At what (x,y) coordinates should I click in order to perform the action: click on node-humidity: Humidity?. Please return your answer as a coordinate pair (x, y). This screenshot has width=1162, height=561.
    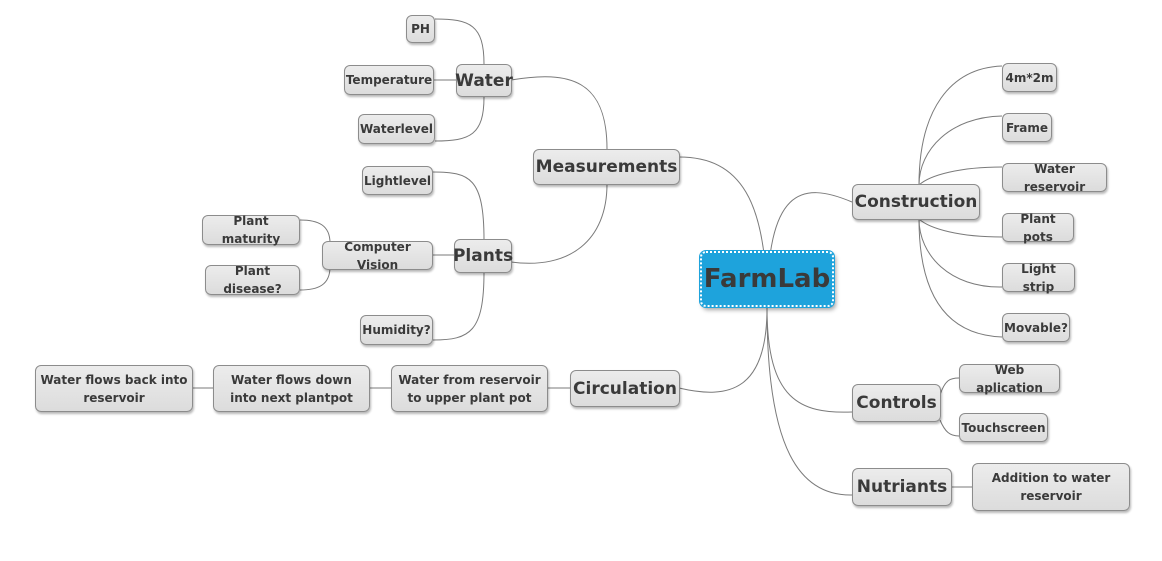
    Looking at the image, I should click on (396, 330).